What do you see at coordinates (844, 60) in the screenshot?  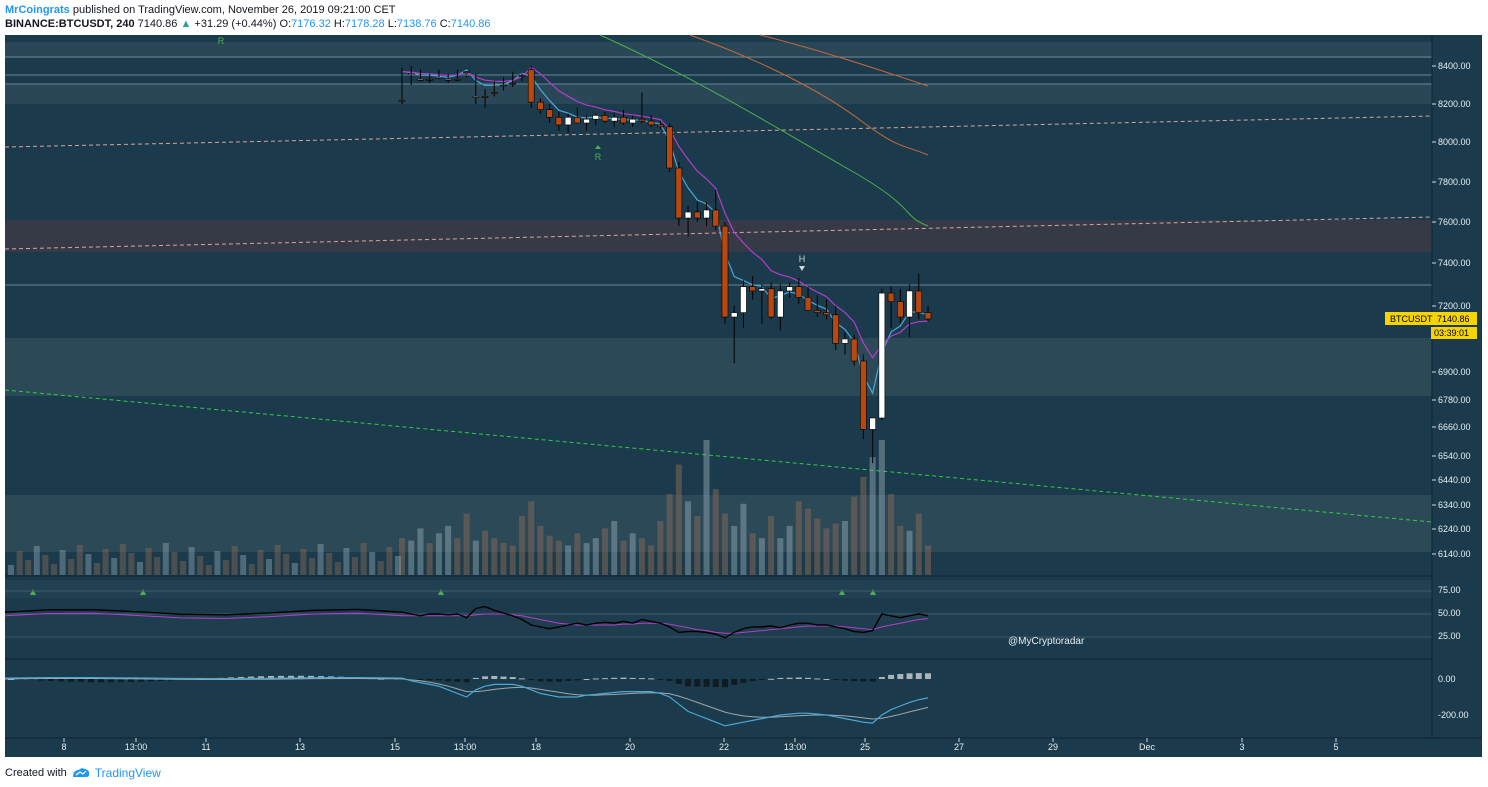 I see `ma-slow-line` at bounding box center [844, 60].